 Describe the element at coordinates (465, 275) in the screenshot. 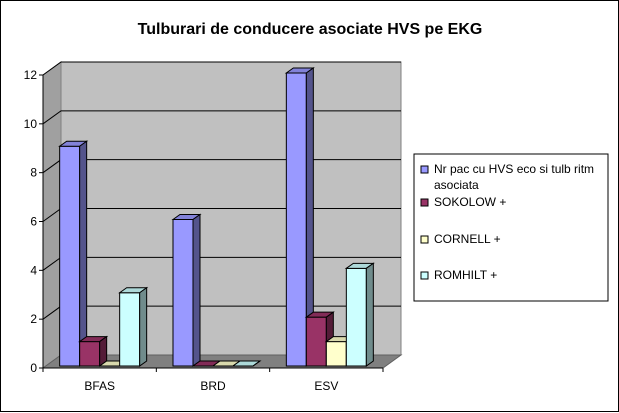

I see `legend-label: ROMHILT +` at that location.